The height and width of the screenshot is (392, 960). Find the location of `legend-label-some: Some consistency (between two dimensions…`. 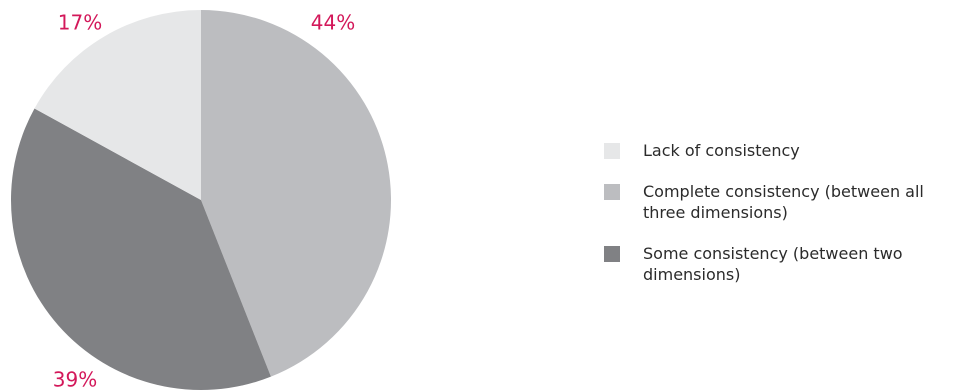

legend-label-some: Some consistency (between two dimensions… is located at coordinates (773, 264).